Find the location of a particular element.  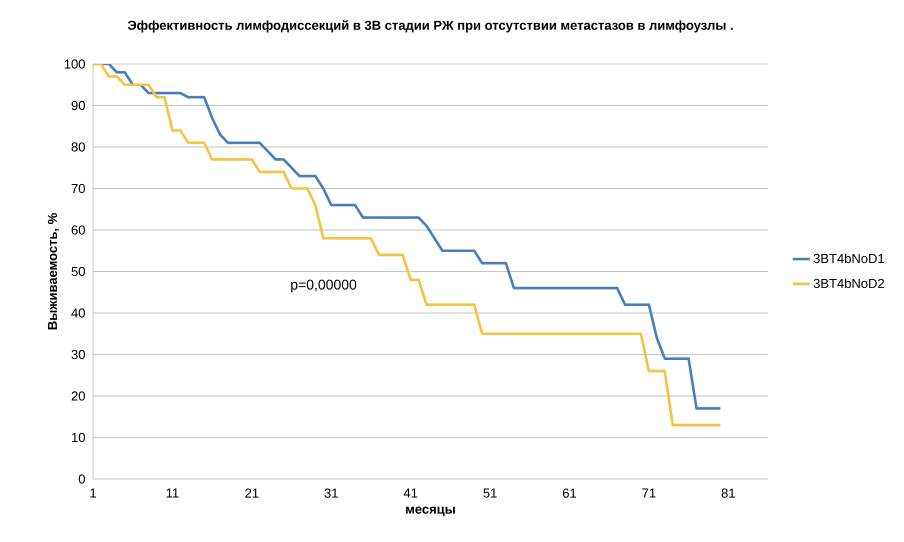

y-tick-label: 40 is located at coordinates (78, 313).